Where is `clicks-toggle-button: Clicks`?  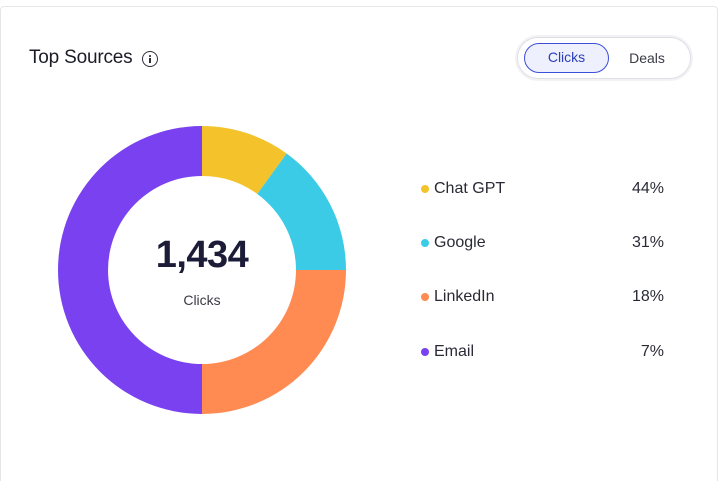 clicks-toggle-button: Clicks is located at coordinates (566, 58).